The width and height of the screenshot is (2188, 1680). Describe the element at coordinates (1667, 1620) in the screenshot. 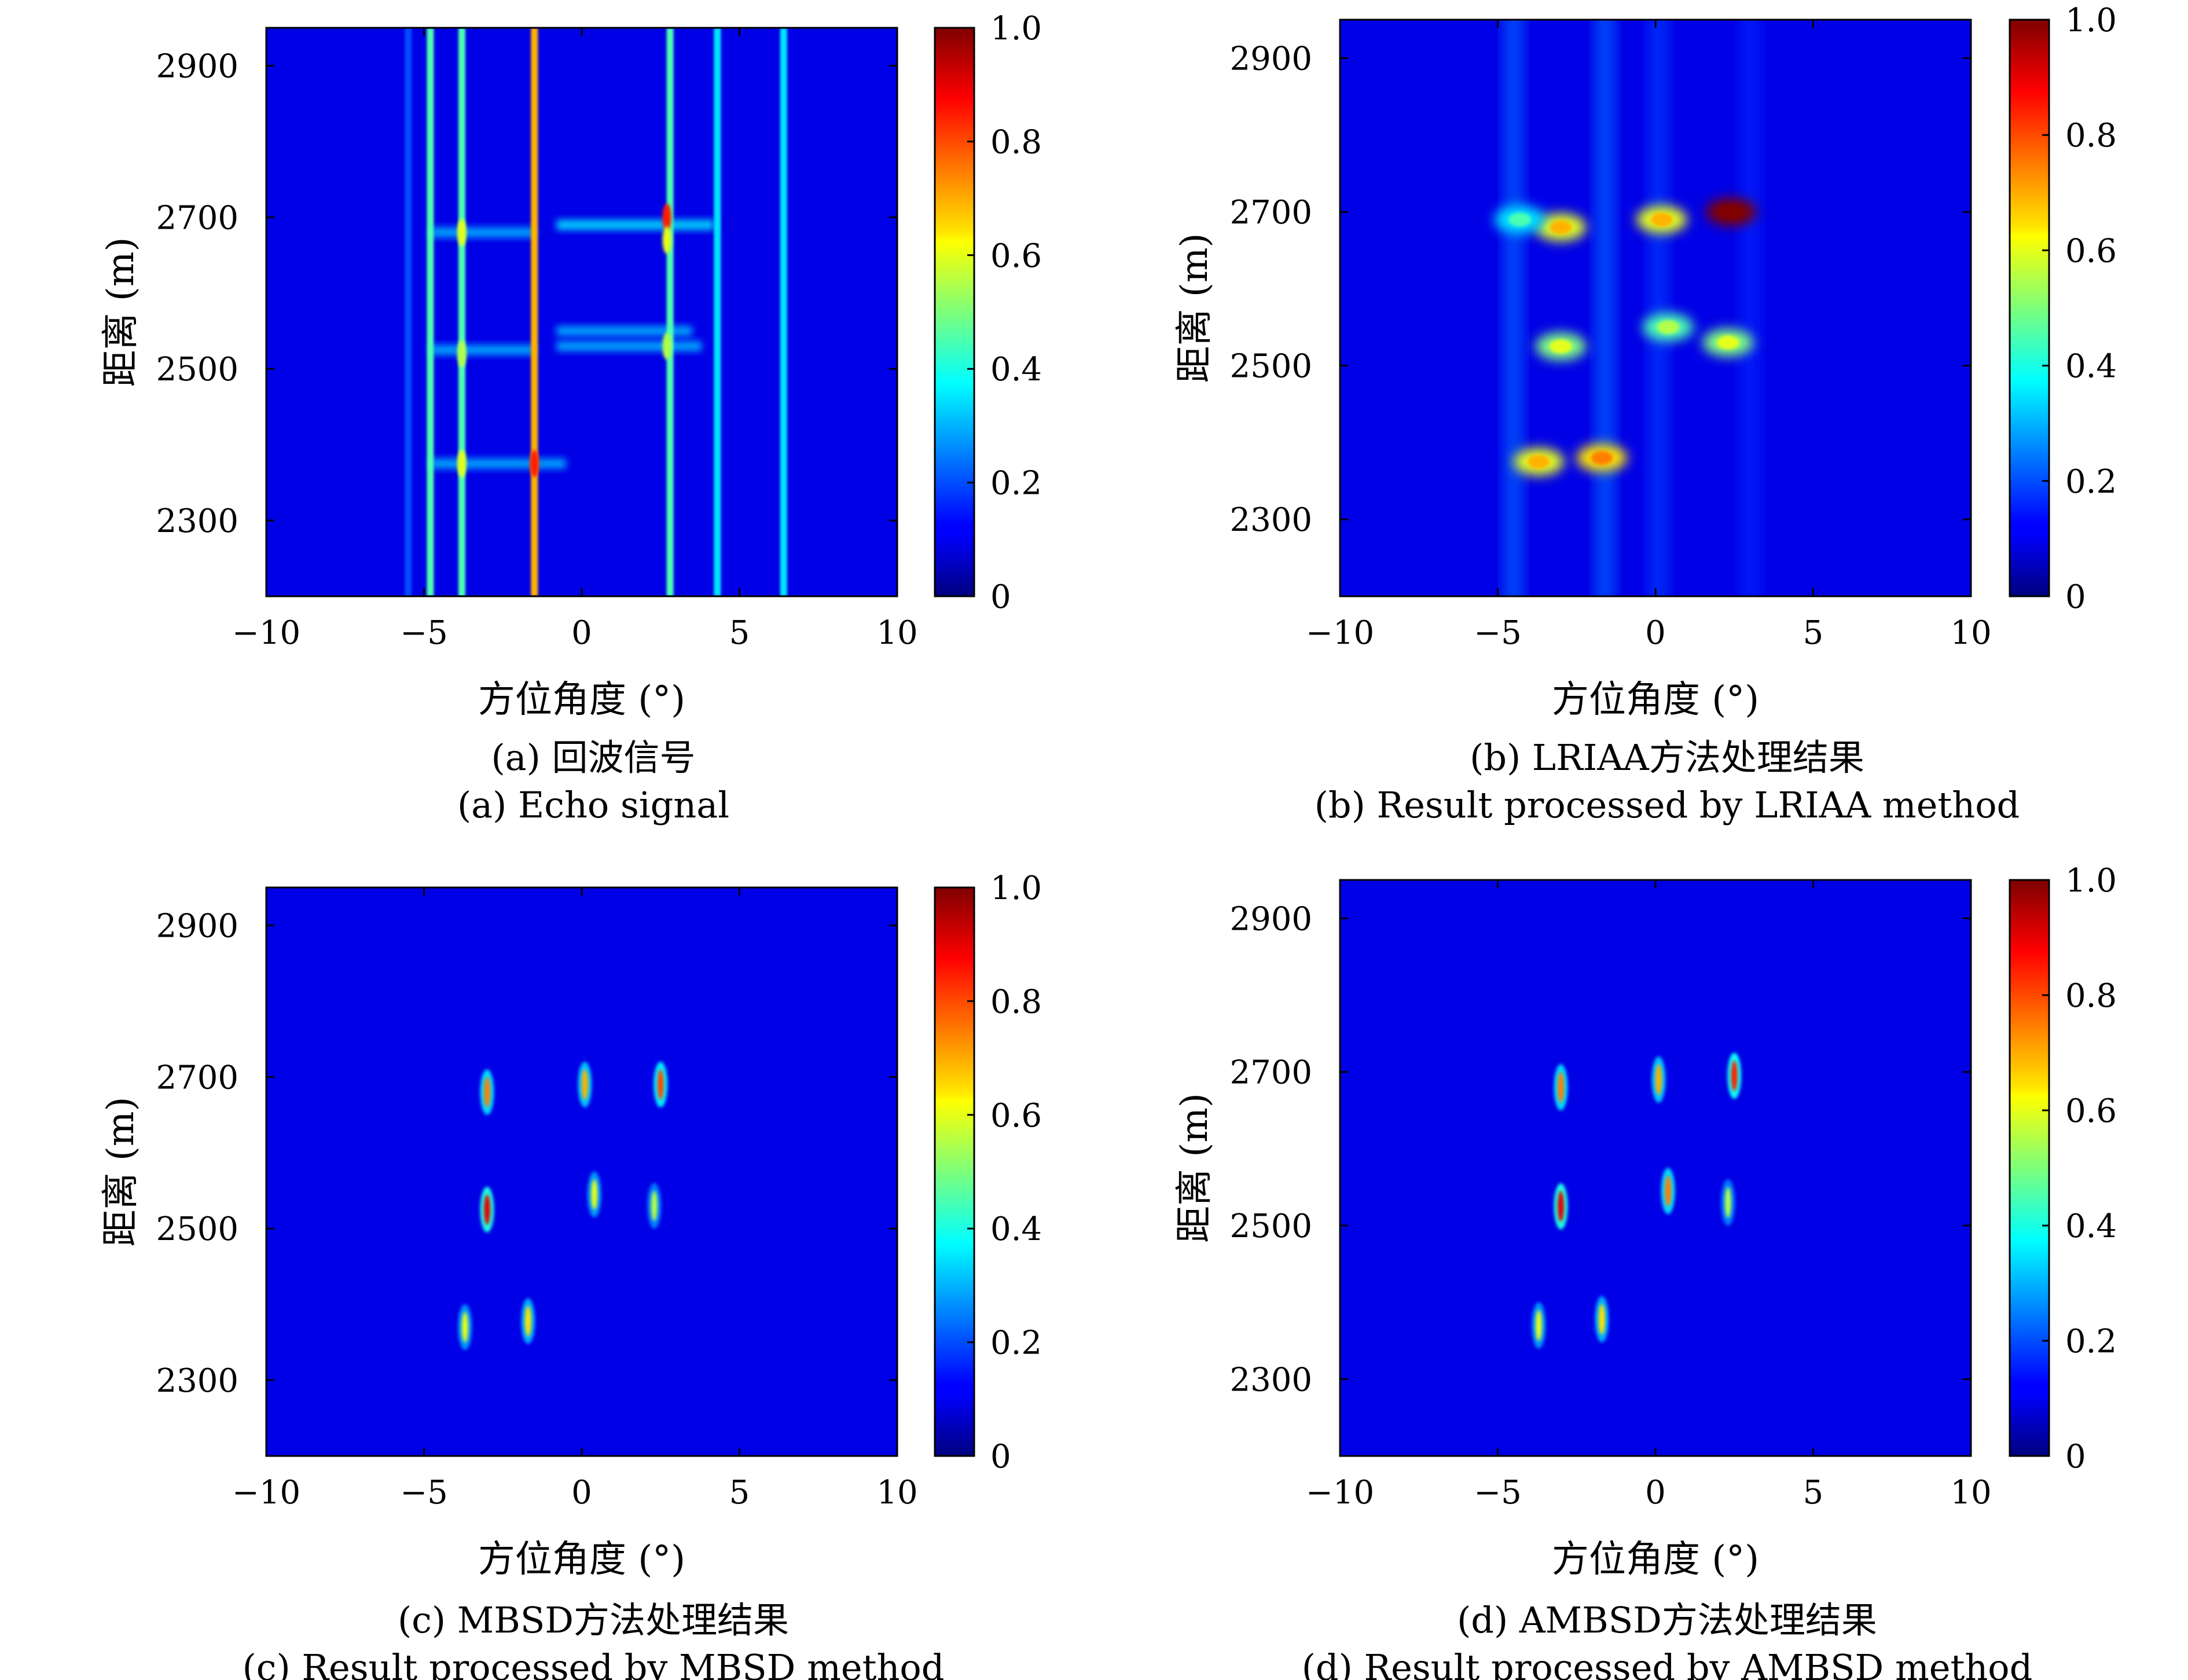

I see `caption-chinese: (d) AMBSD方法处理结果` at that location.